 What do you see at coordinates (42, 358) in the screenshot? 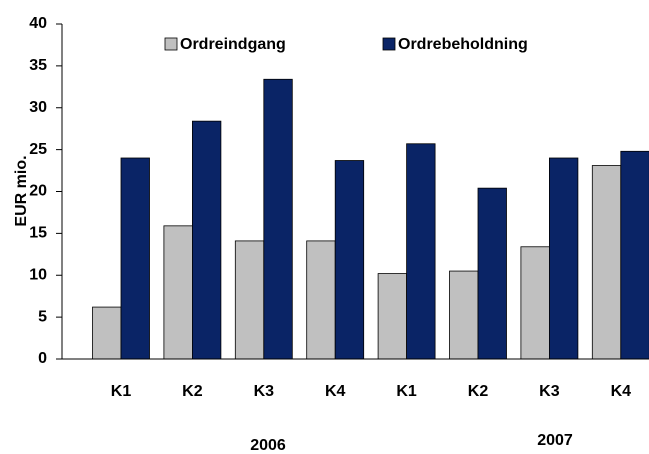
I see `y-tick-label: 0` at bounding box center [42, 358].